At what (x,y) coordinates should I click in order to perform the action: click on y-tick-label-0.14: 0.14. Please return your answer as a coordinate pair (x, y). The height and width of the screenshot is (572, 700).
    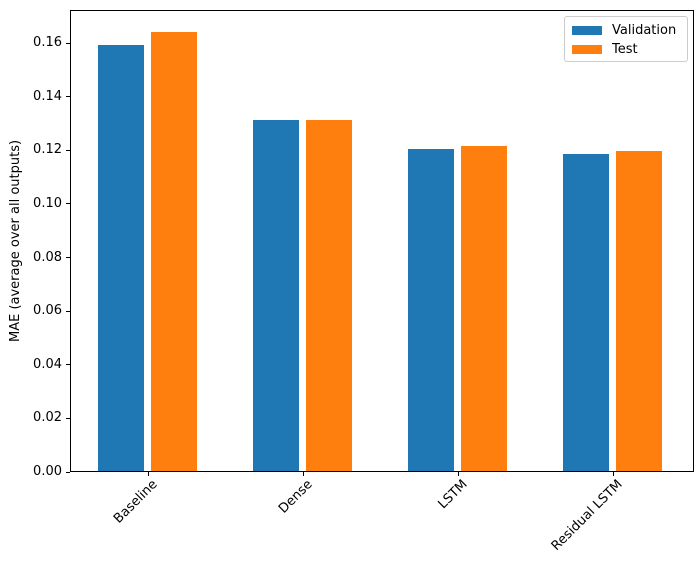
    Looking at the image, I should click on (47, 96).